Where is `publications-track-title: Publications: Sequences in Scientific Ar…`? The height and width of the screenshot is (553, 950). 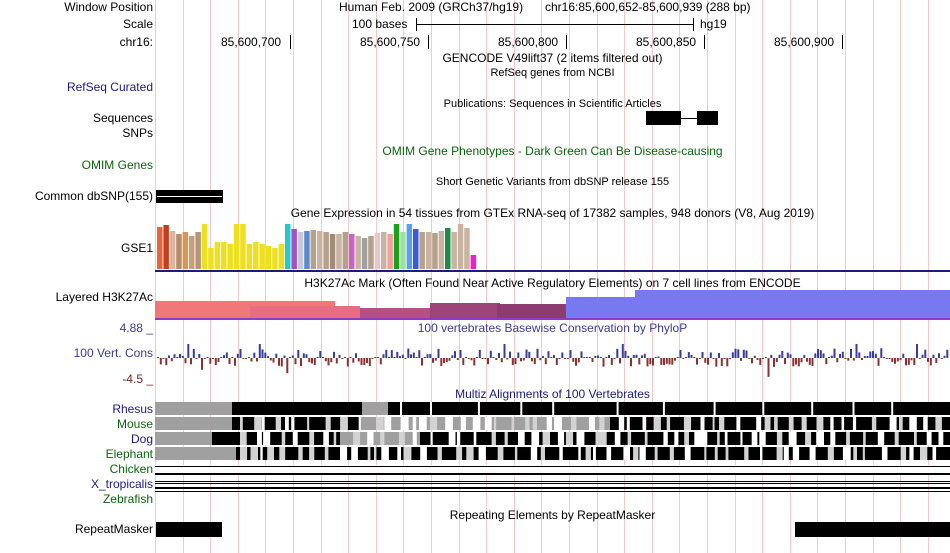
publications-track-title: Publications: Sequences in Scientific Ar… is located at coordinates (552, 104).